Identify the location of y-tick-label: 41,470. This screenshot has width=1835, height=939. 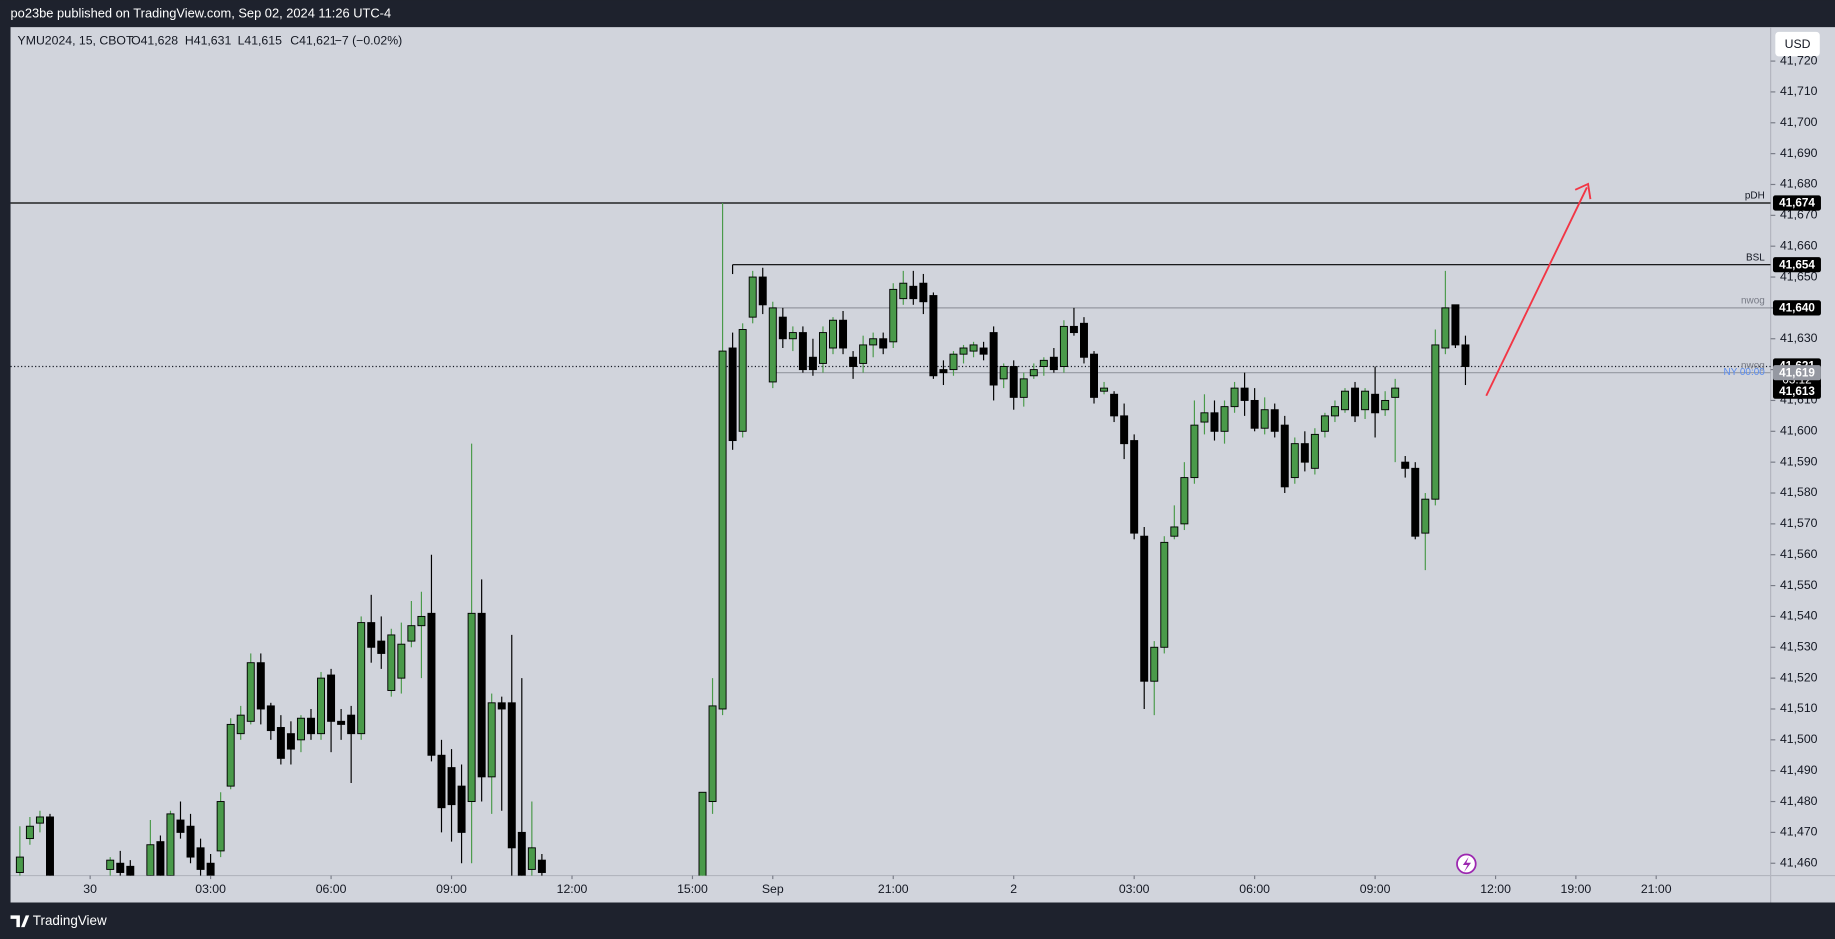
(1799, 832).